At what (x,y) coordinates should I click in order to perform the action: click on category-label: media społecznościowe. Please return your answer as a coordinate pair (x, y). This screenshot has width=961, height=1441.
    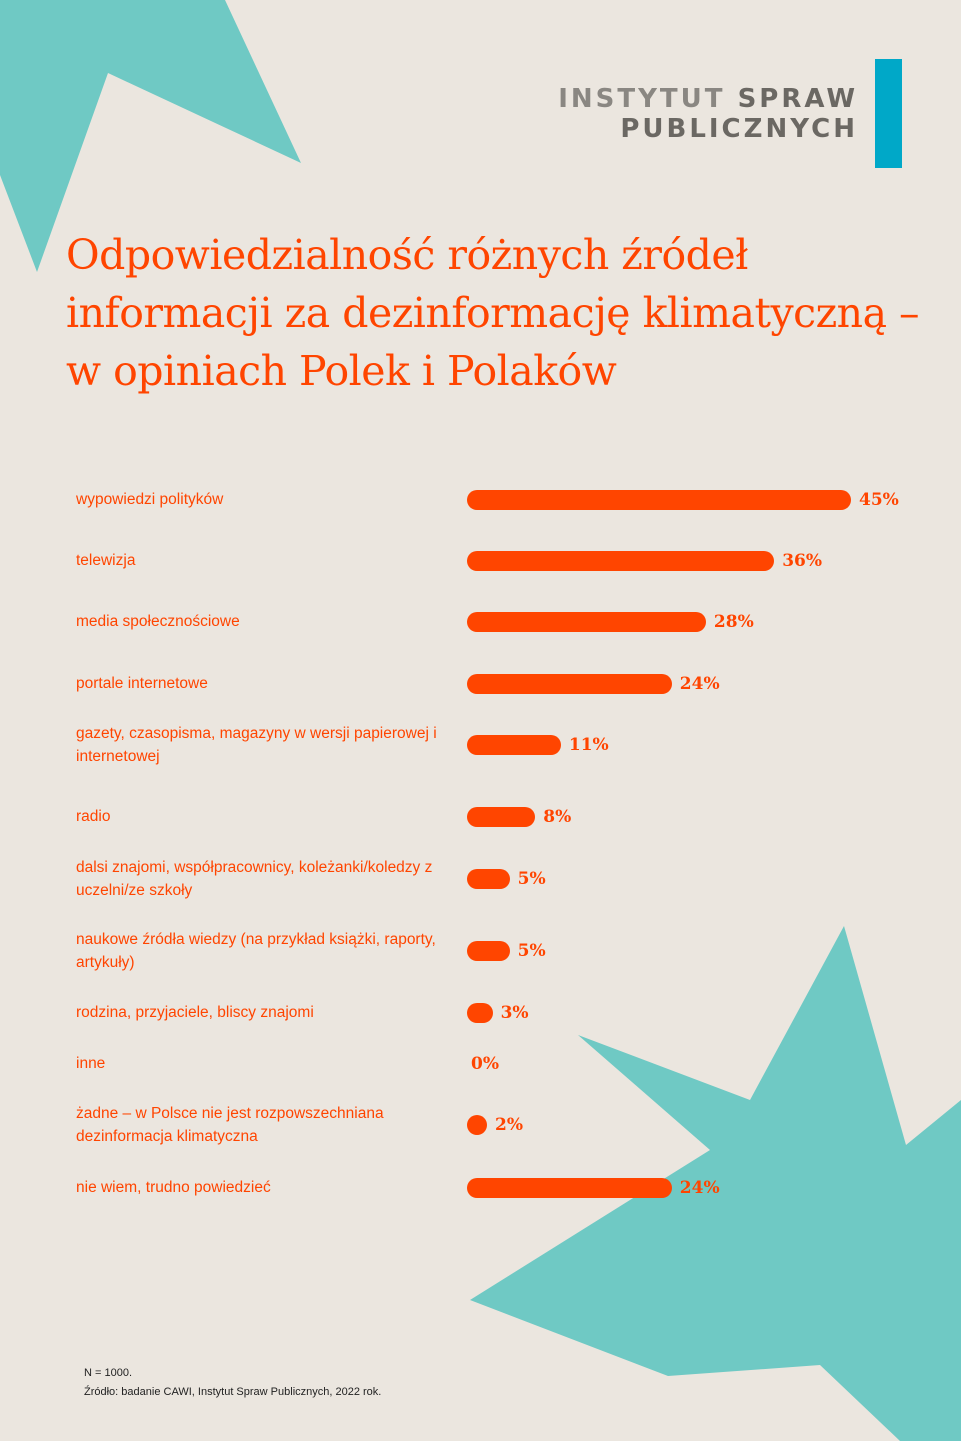
    Looking at the image, I should click on (158, 621).